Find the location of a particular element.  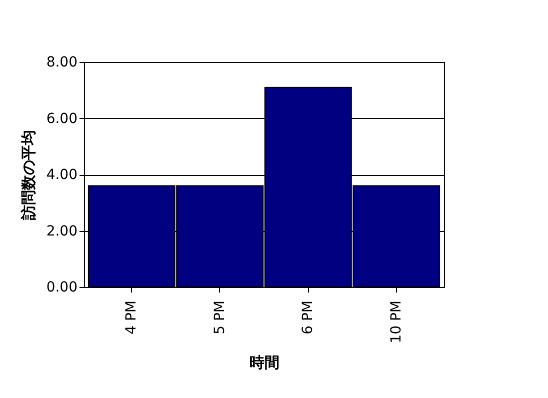

x-tick-label: 6 PM is located at coordinates (308, 317).